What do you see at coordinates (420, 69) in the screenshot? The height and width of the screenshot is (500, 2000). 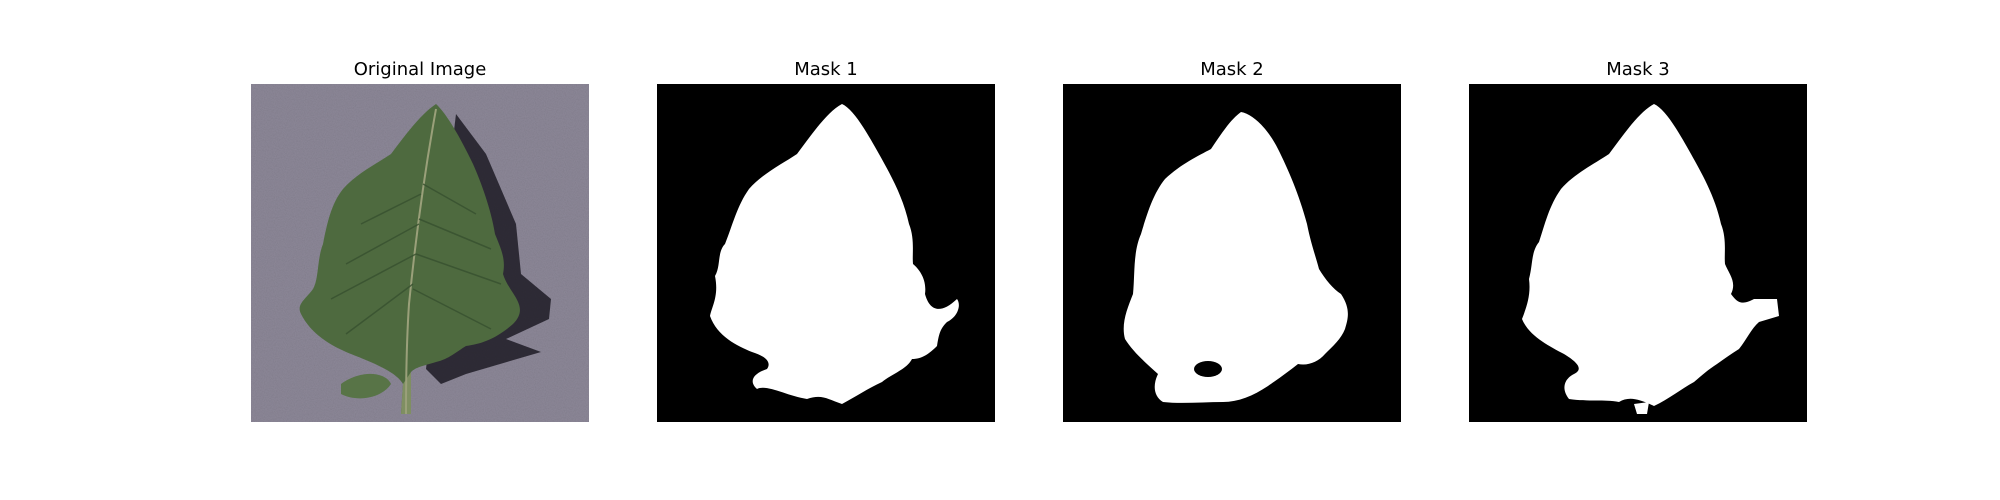 I see `panel-title-original-image: Original Image` at bounding box center [420, 69].